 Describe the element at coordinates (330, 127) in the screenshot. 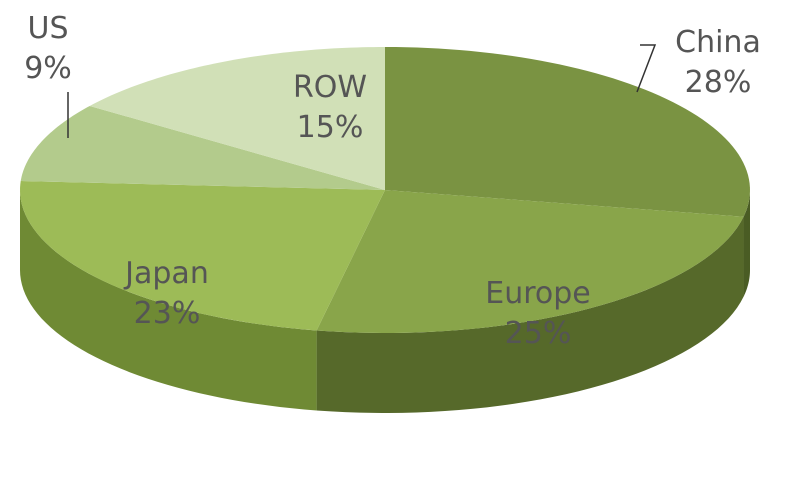

I see `value-label: 15%` at that location.